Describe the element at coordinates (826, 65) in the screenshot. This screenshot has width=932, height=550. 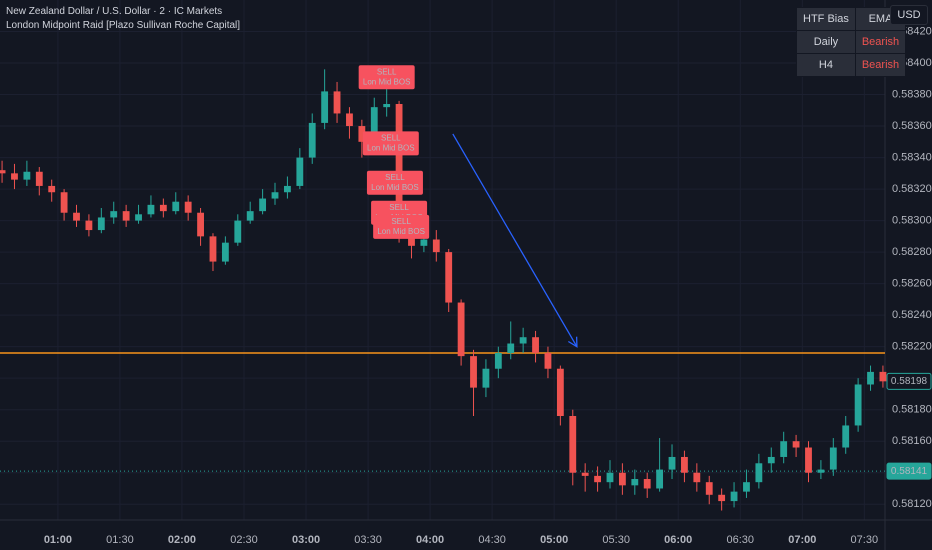
I see `table-cell: H4` at that location.